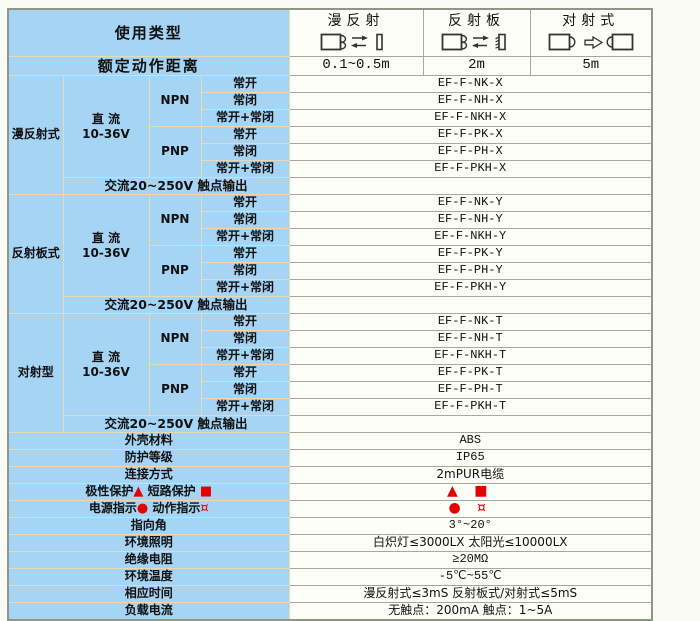 This screenshot has width=700, height=621. What do you see at coordinates (477, 21) in the screenshot?
I see `column-label: 反射板` at bounding box center [477, 21].